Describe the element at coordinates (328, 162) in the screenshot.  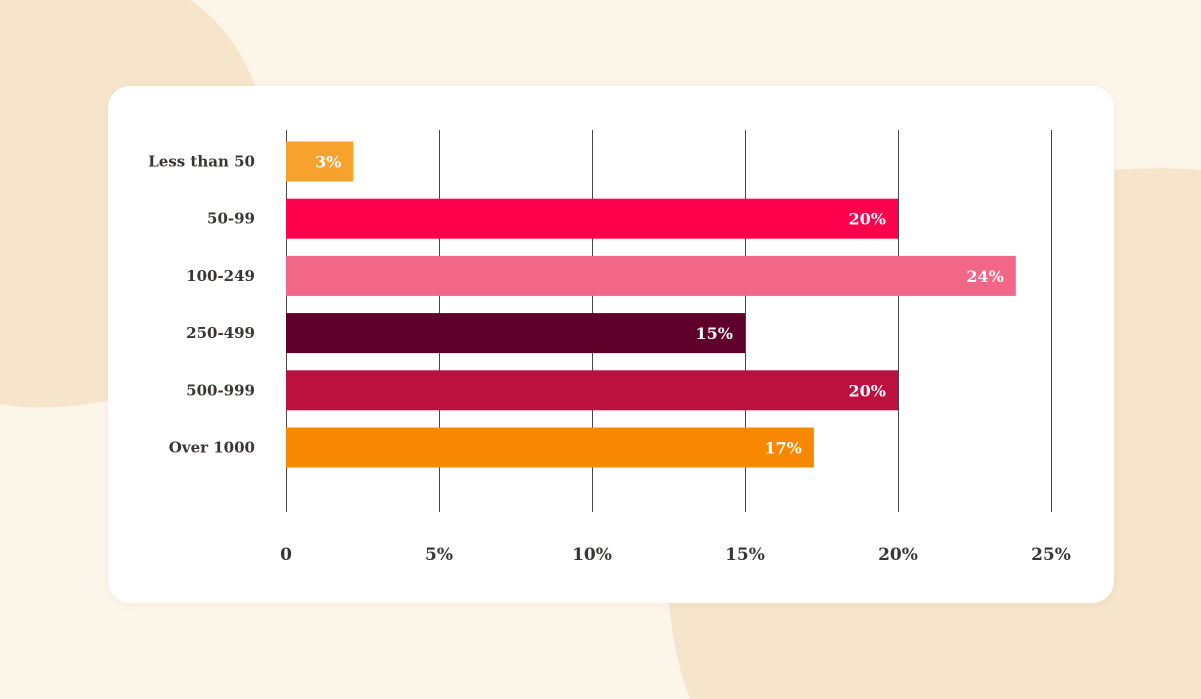
I see `bar-value-label: 3%` at that location.